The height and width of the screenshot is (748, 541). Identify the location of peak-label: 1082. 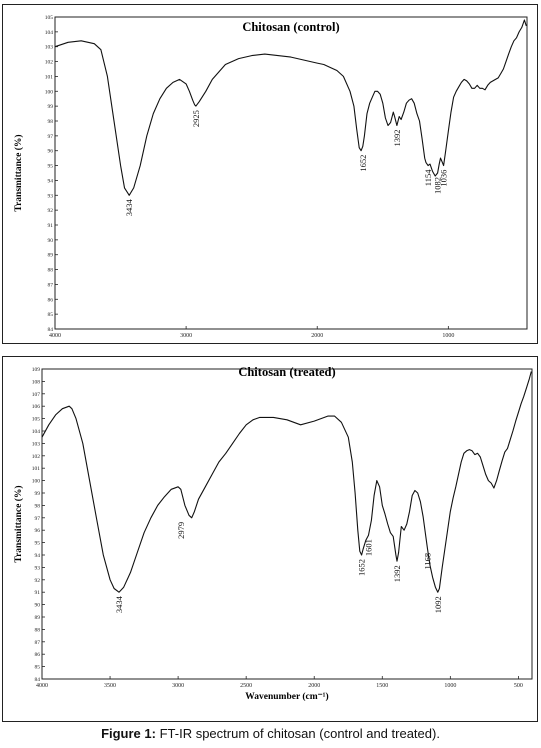
(438, 185).